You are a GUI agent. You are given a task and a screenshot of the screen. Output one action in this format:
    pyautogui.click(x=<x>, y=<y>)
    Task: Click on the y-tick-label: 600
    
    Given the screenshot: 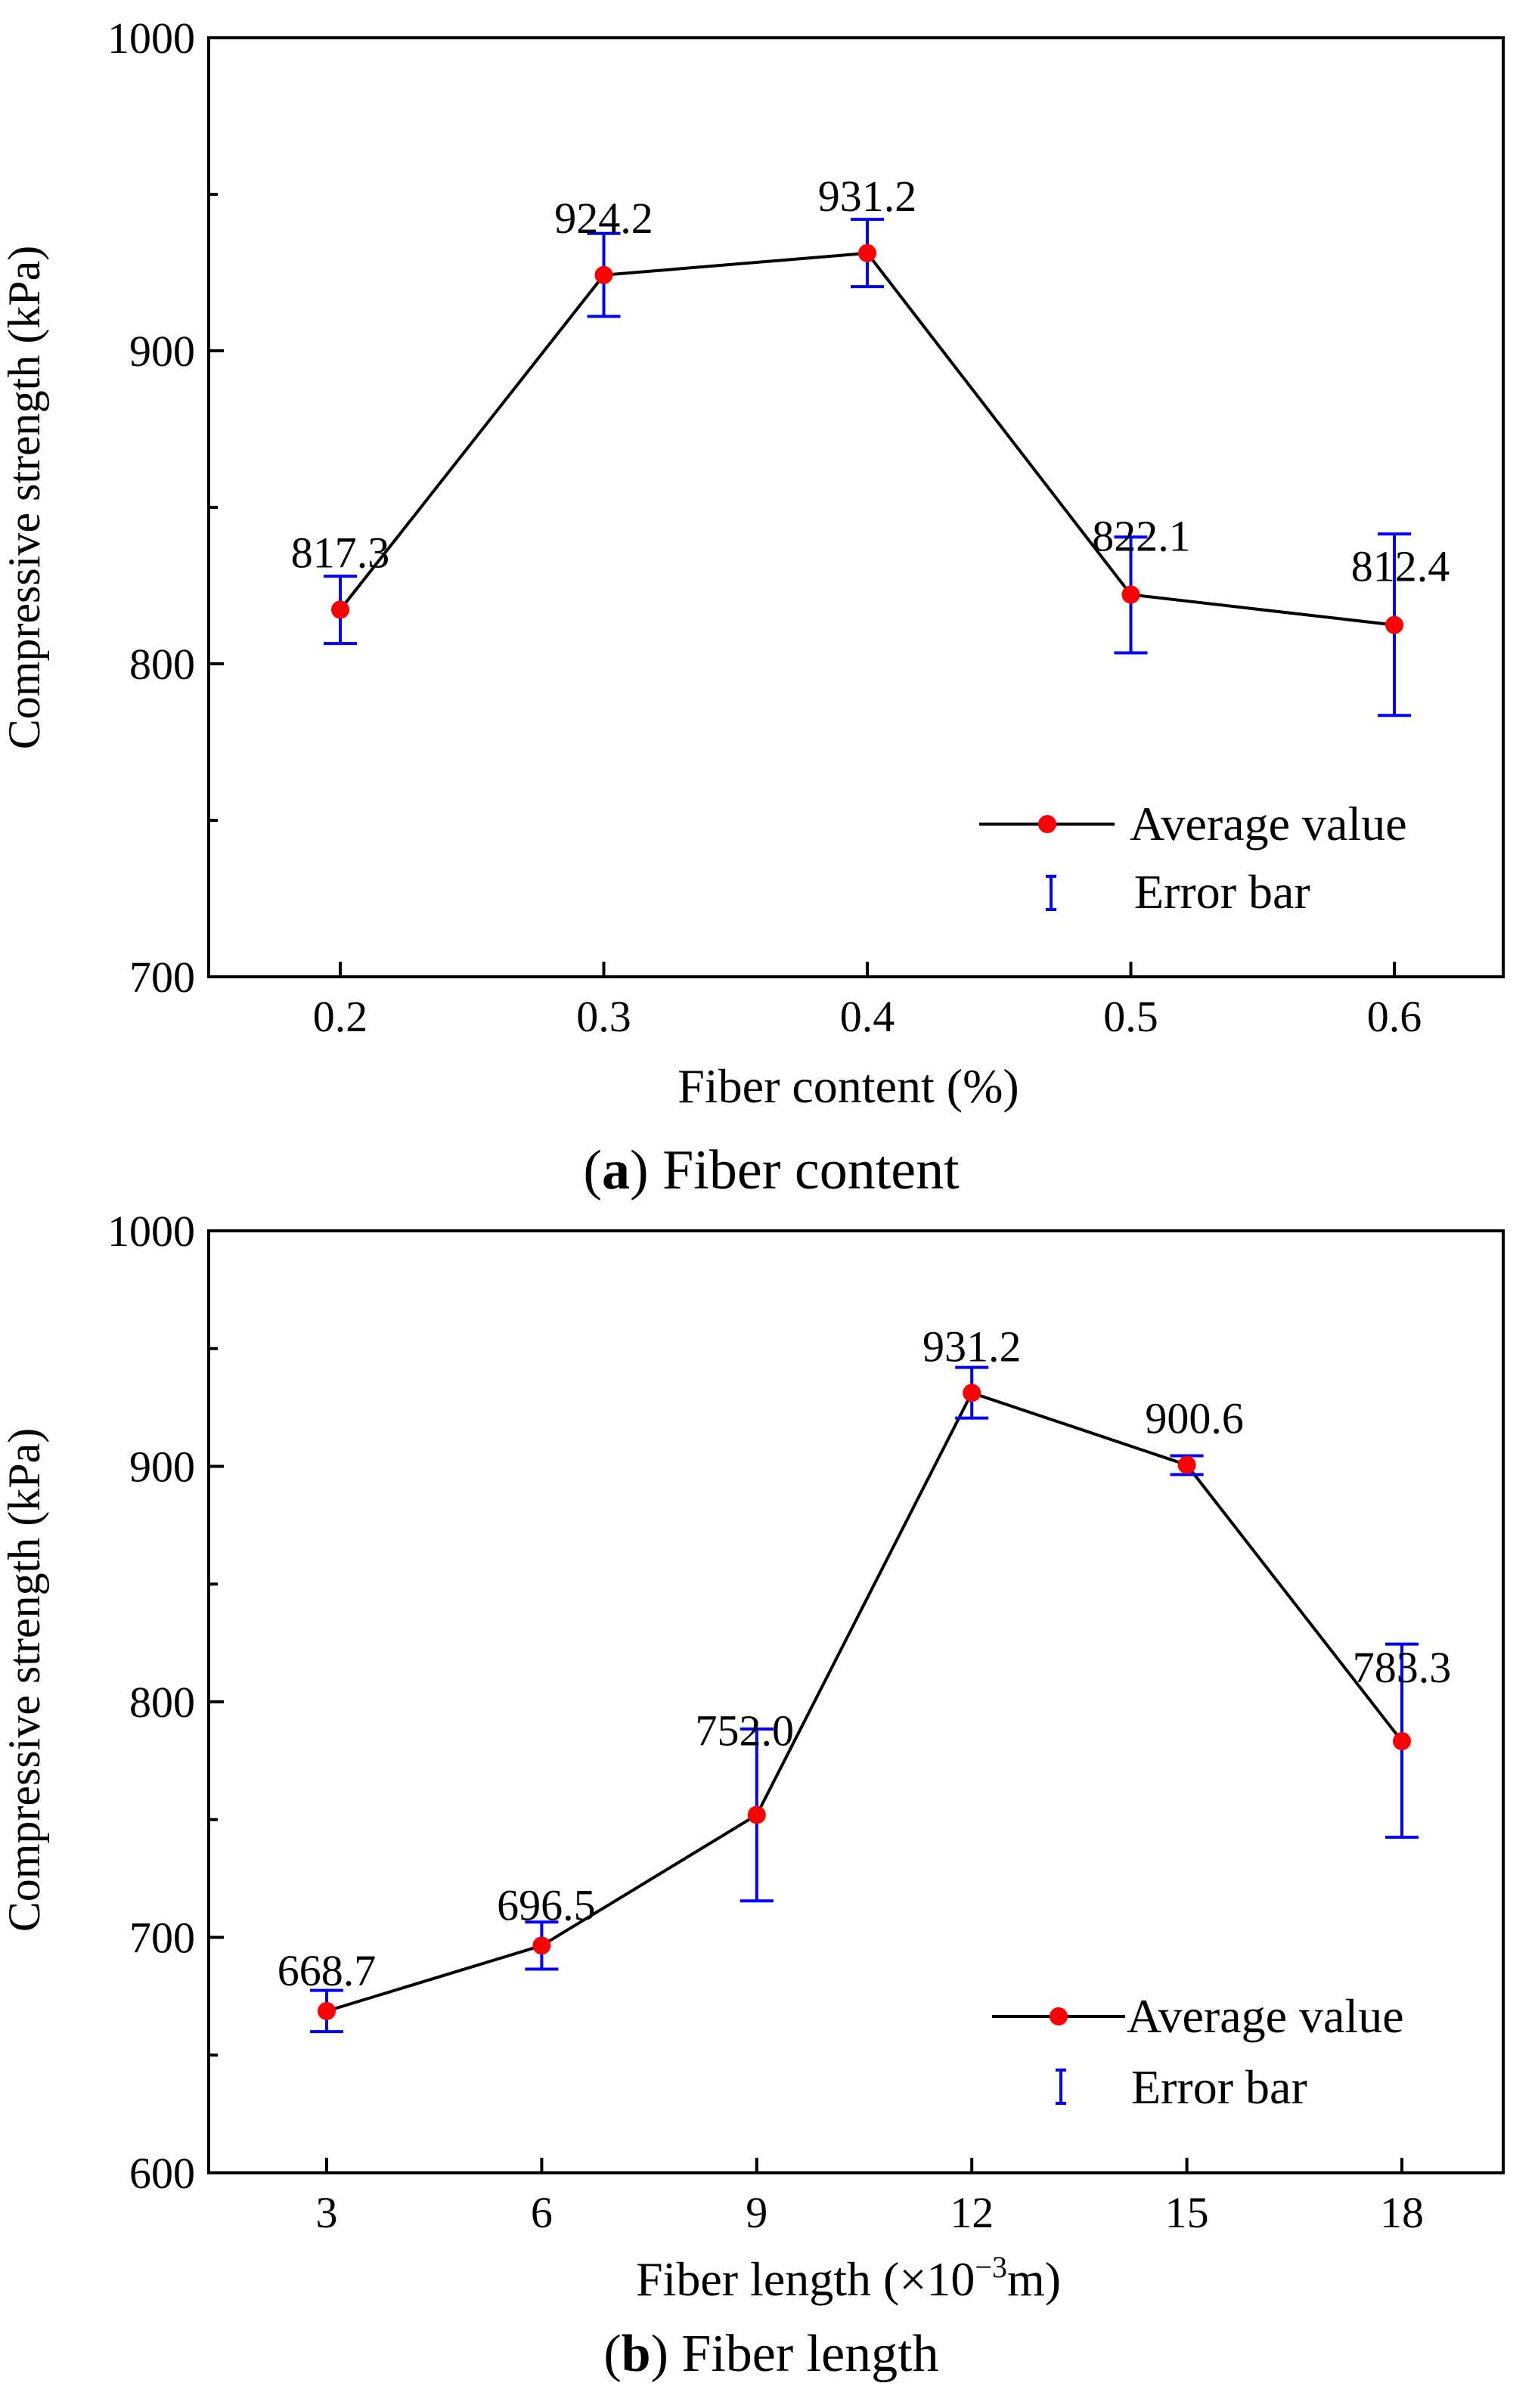 What is the action you would take?
    pyautogui.click(x=162, y=2173)
    